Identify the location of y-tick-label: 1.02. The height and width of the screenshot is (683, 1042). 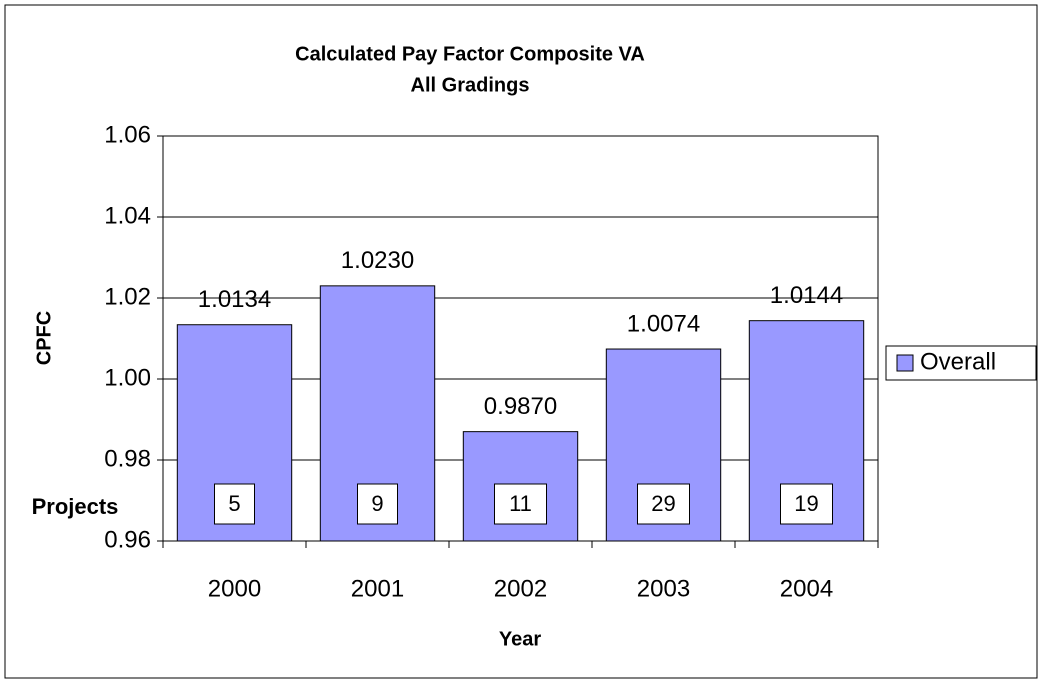
(127, 296).